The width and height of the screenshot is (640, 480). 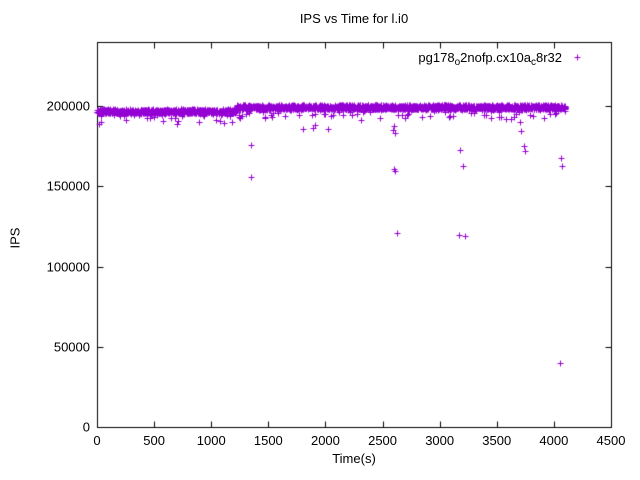 What do you see at coordinates (86, 427) in the screenshot?
I see `y-tick-label: 0` at bounding box center [86, 427].